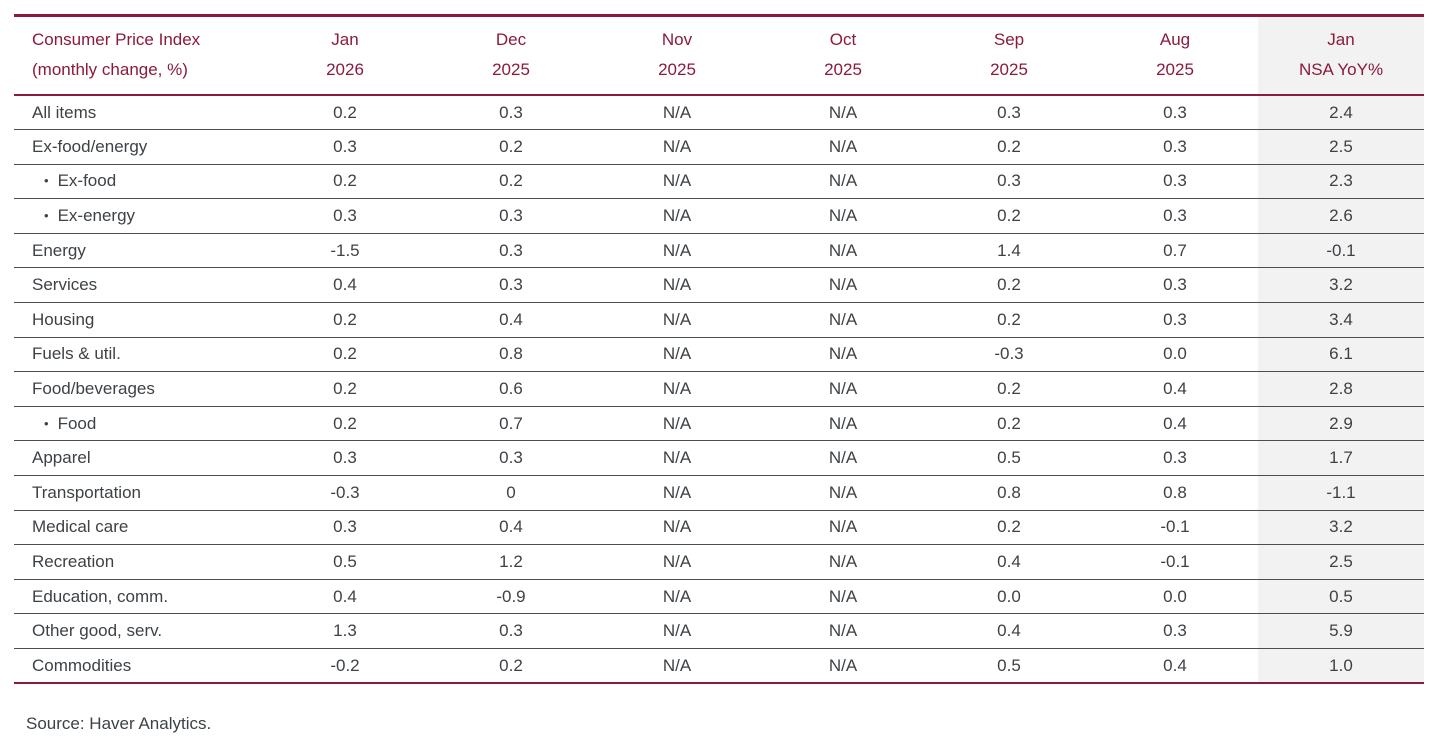 The width and height of the screenshot is (1438, 747). Describe the element at coordinates (86, 492) in the screenshot. I see `row-label-text: Transportation` at that location.